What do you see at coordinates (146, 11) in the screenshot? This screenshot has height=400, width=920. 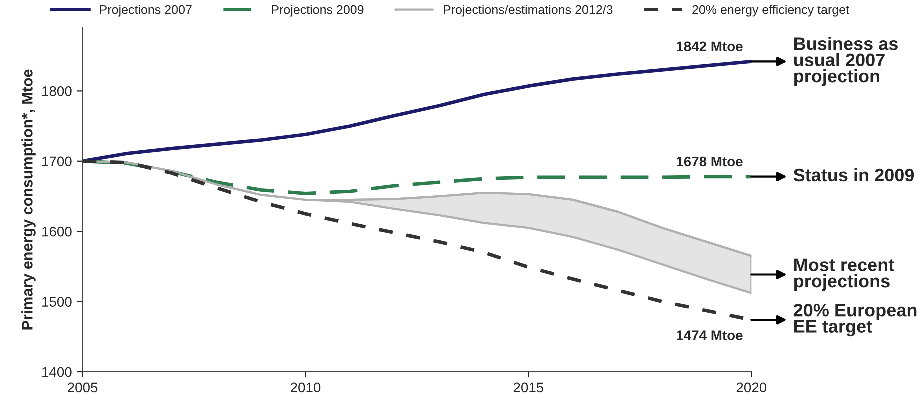 I see `legend-label: Projections 2007` at bounding box center [146, 11].